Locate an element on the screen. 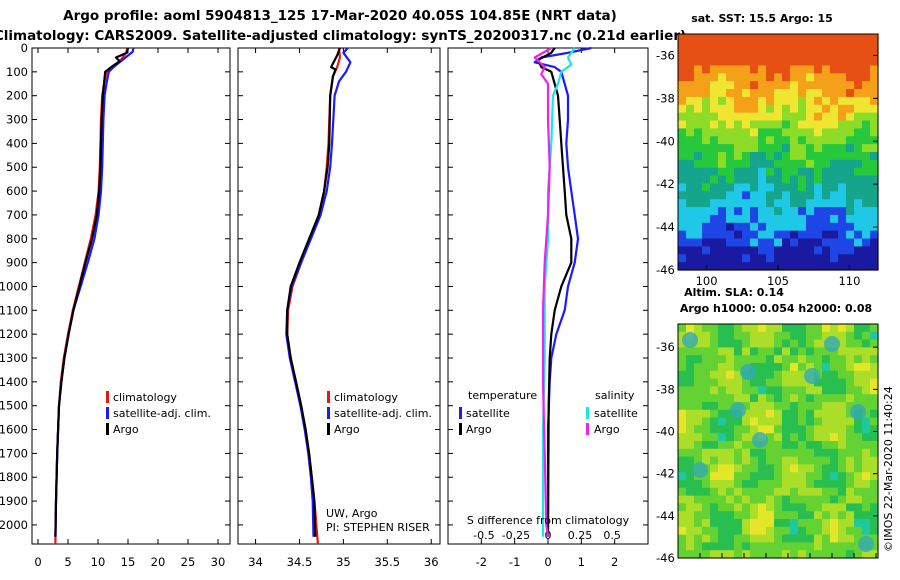 This screenshot has height=580, width=900. legend-swatch-satellite is located at coordinates (328, 413).